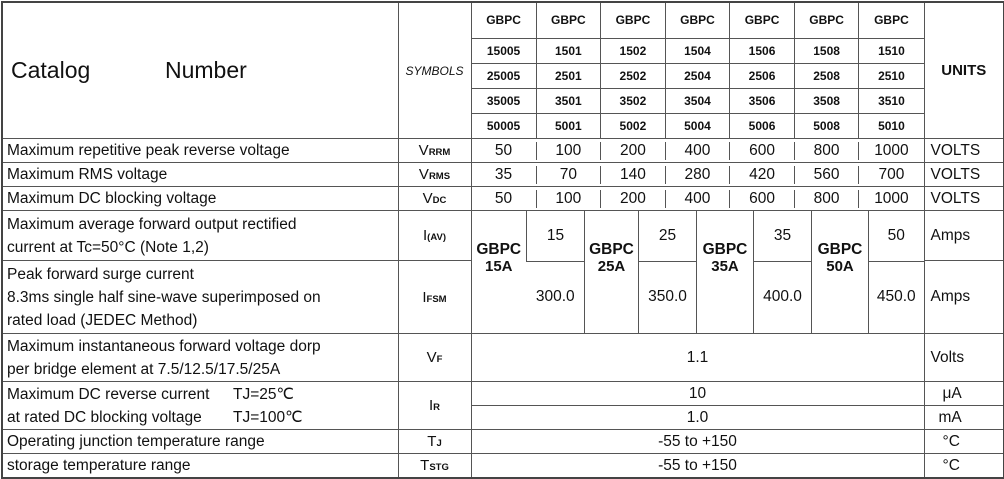 The width and height of the screenshot is (1004, 479). I want to click on vdc-value: 800, so click(826, 198).